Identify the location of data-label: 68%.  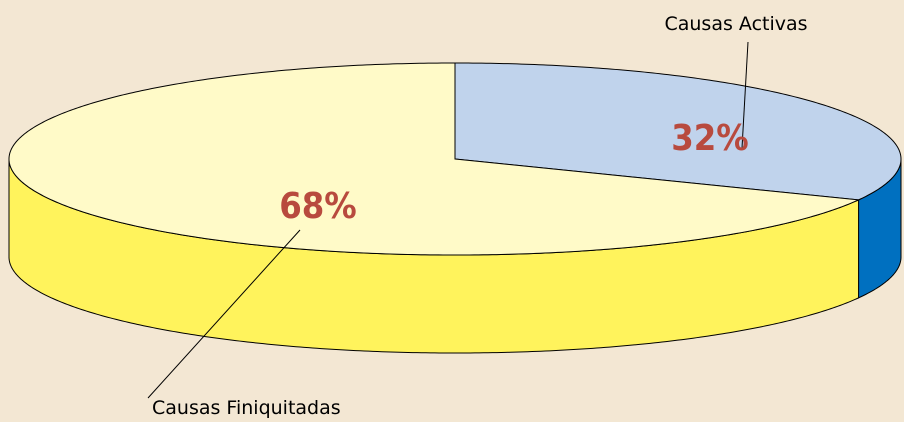
(318, 206).